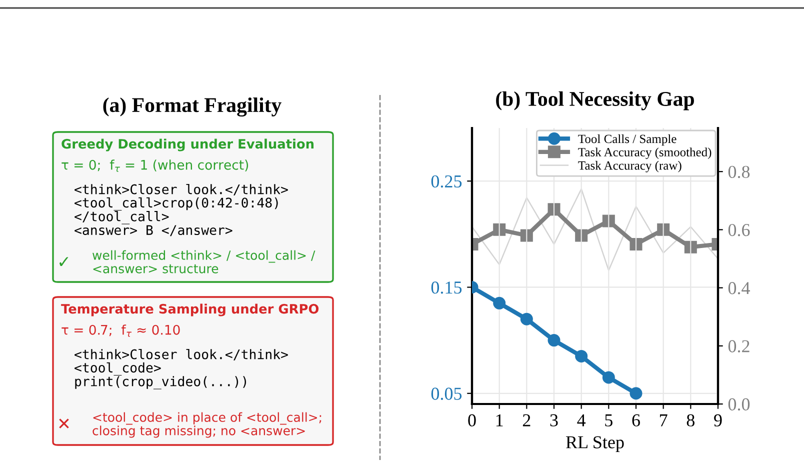 This screenshot has height=465, width=804. I want to click on y-tick-label: 0.15, so click(446, 287).